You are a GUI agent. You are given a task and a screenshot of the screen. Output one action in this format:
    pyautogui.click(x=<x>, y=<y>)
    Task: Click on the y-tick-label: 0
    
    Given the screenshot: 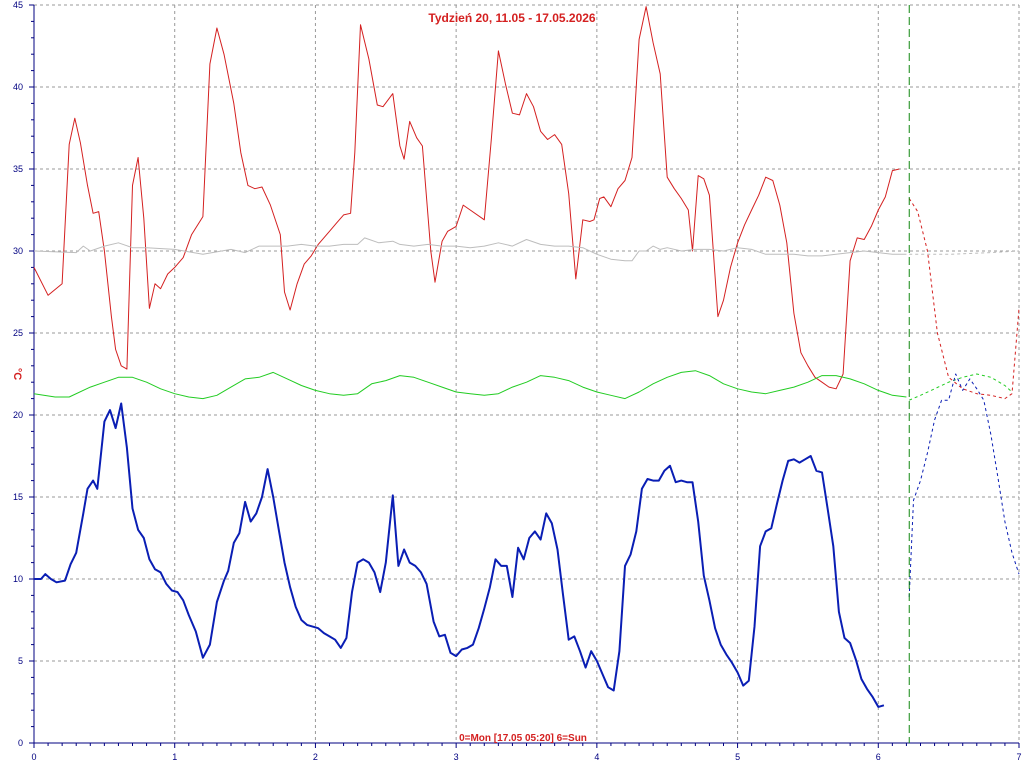 What is the action you would take?
    pyautogui.click(x=20, y=743)
    